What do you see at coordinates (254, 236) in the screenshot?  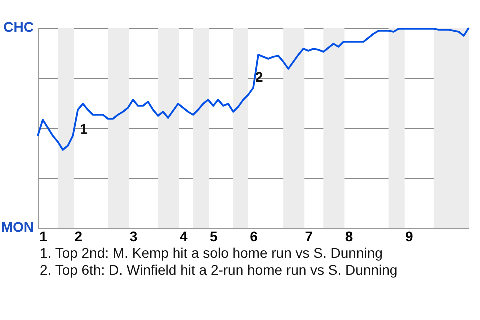 I see `x-tick-label: 6` at bounding box center [254, 236].